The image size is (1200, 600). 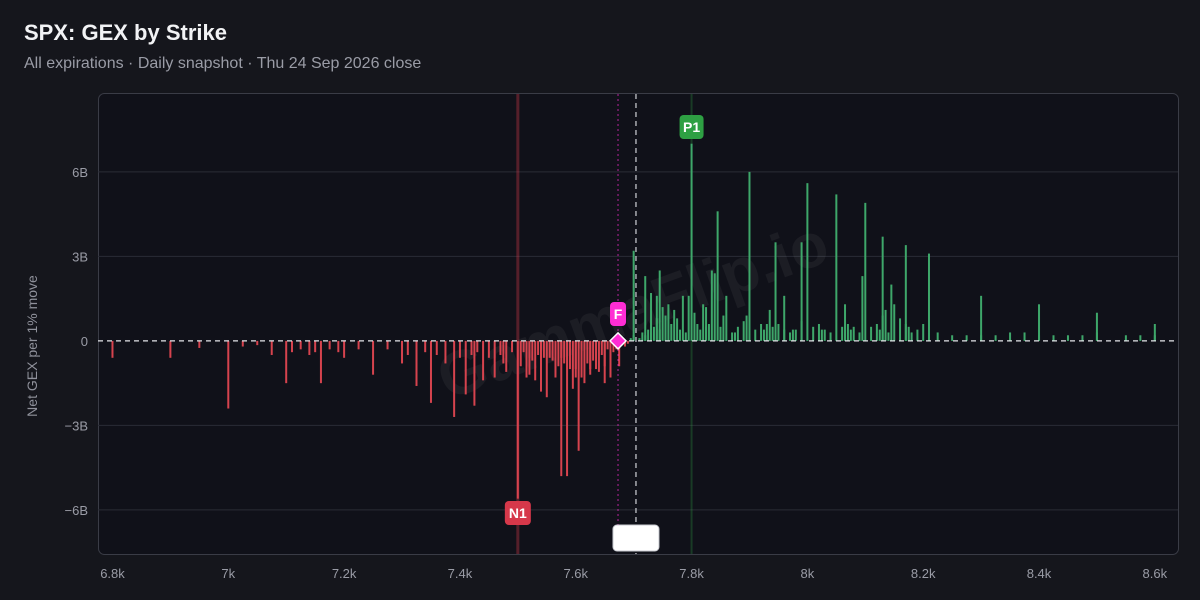 I want to click on spot-badge-bg, so click(x=636, y=538).